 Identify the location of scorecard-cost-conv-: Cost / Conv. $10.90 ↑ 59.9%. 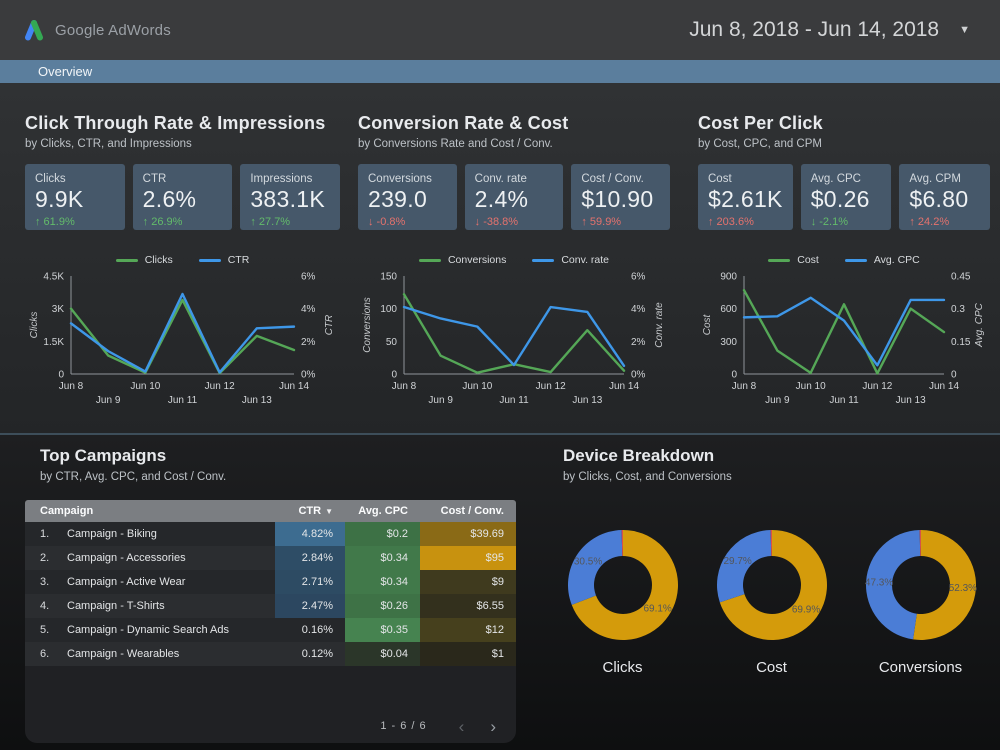
(621, 197).